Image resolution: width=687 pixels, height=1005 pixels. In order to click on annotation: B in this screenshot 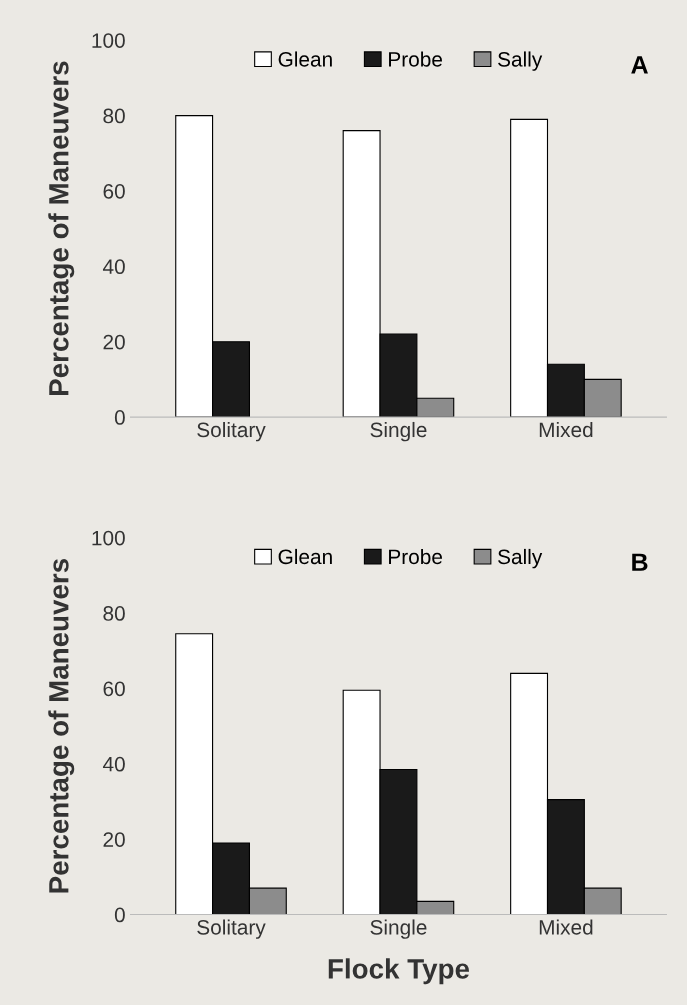, I will do `click(640, 562)`.